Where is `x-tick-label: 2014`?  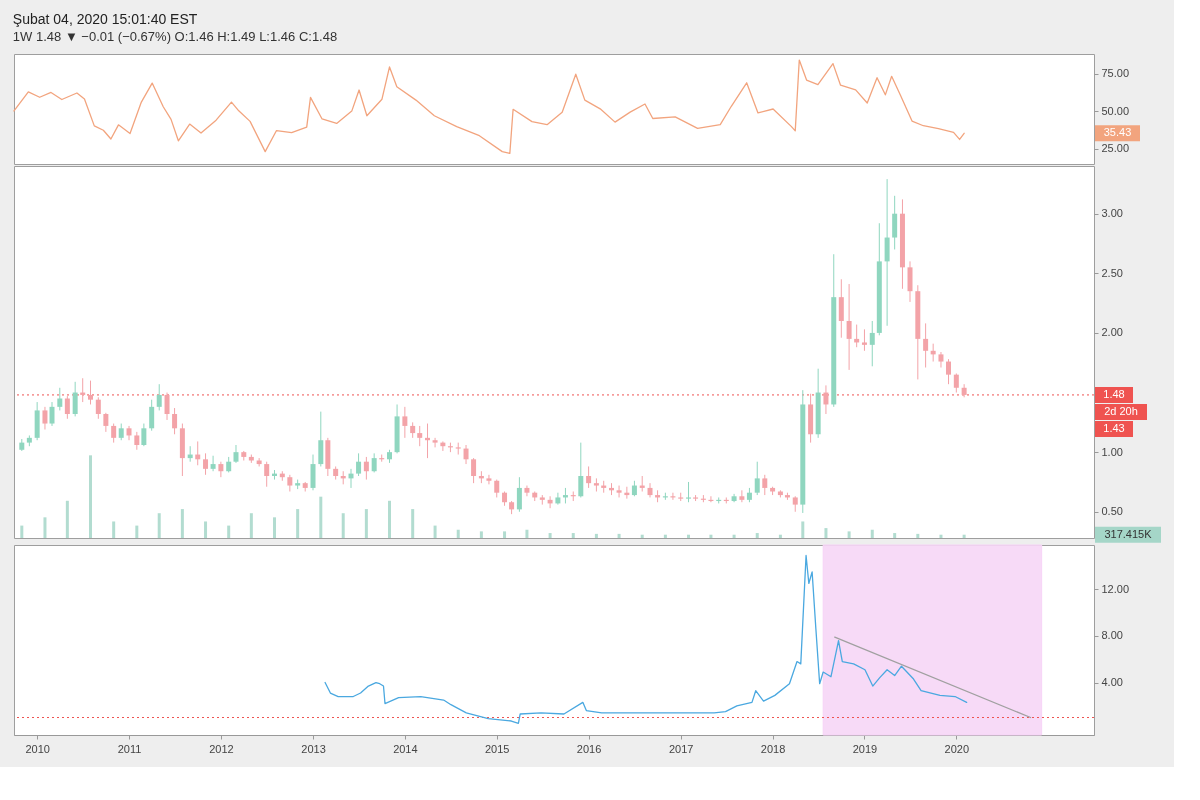 x-tick-label: 2014 is located at coordinates (405, 748).